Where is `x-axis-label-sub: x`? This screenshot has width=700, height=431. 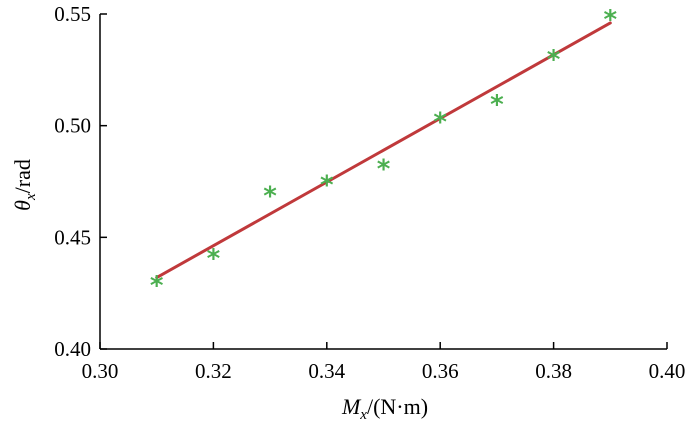 x-axis-label-sub: x is located at coordinates (363, 415).